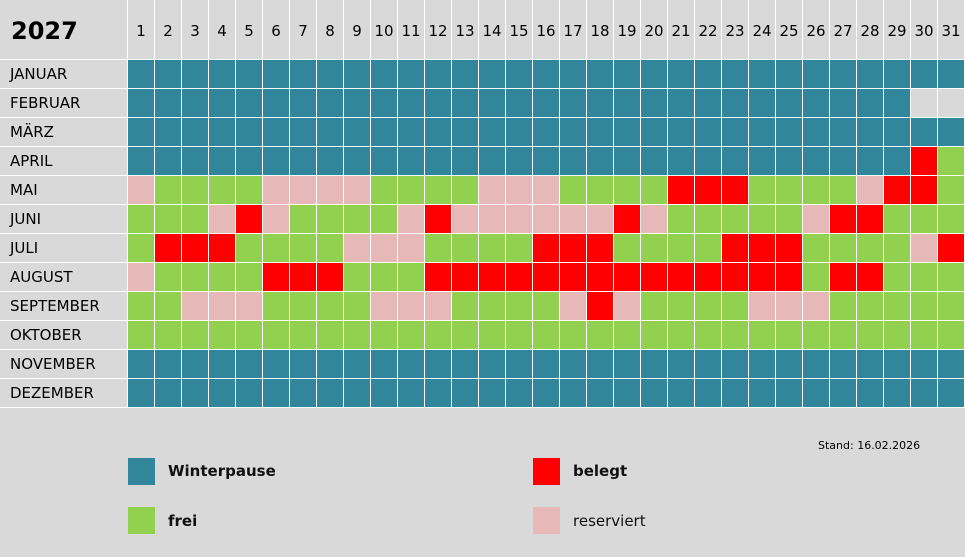  I want to click on day-header: 15, so click(519, 30).